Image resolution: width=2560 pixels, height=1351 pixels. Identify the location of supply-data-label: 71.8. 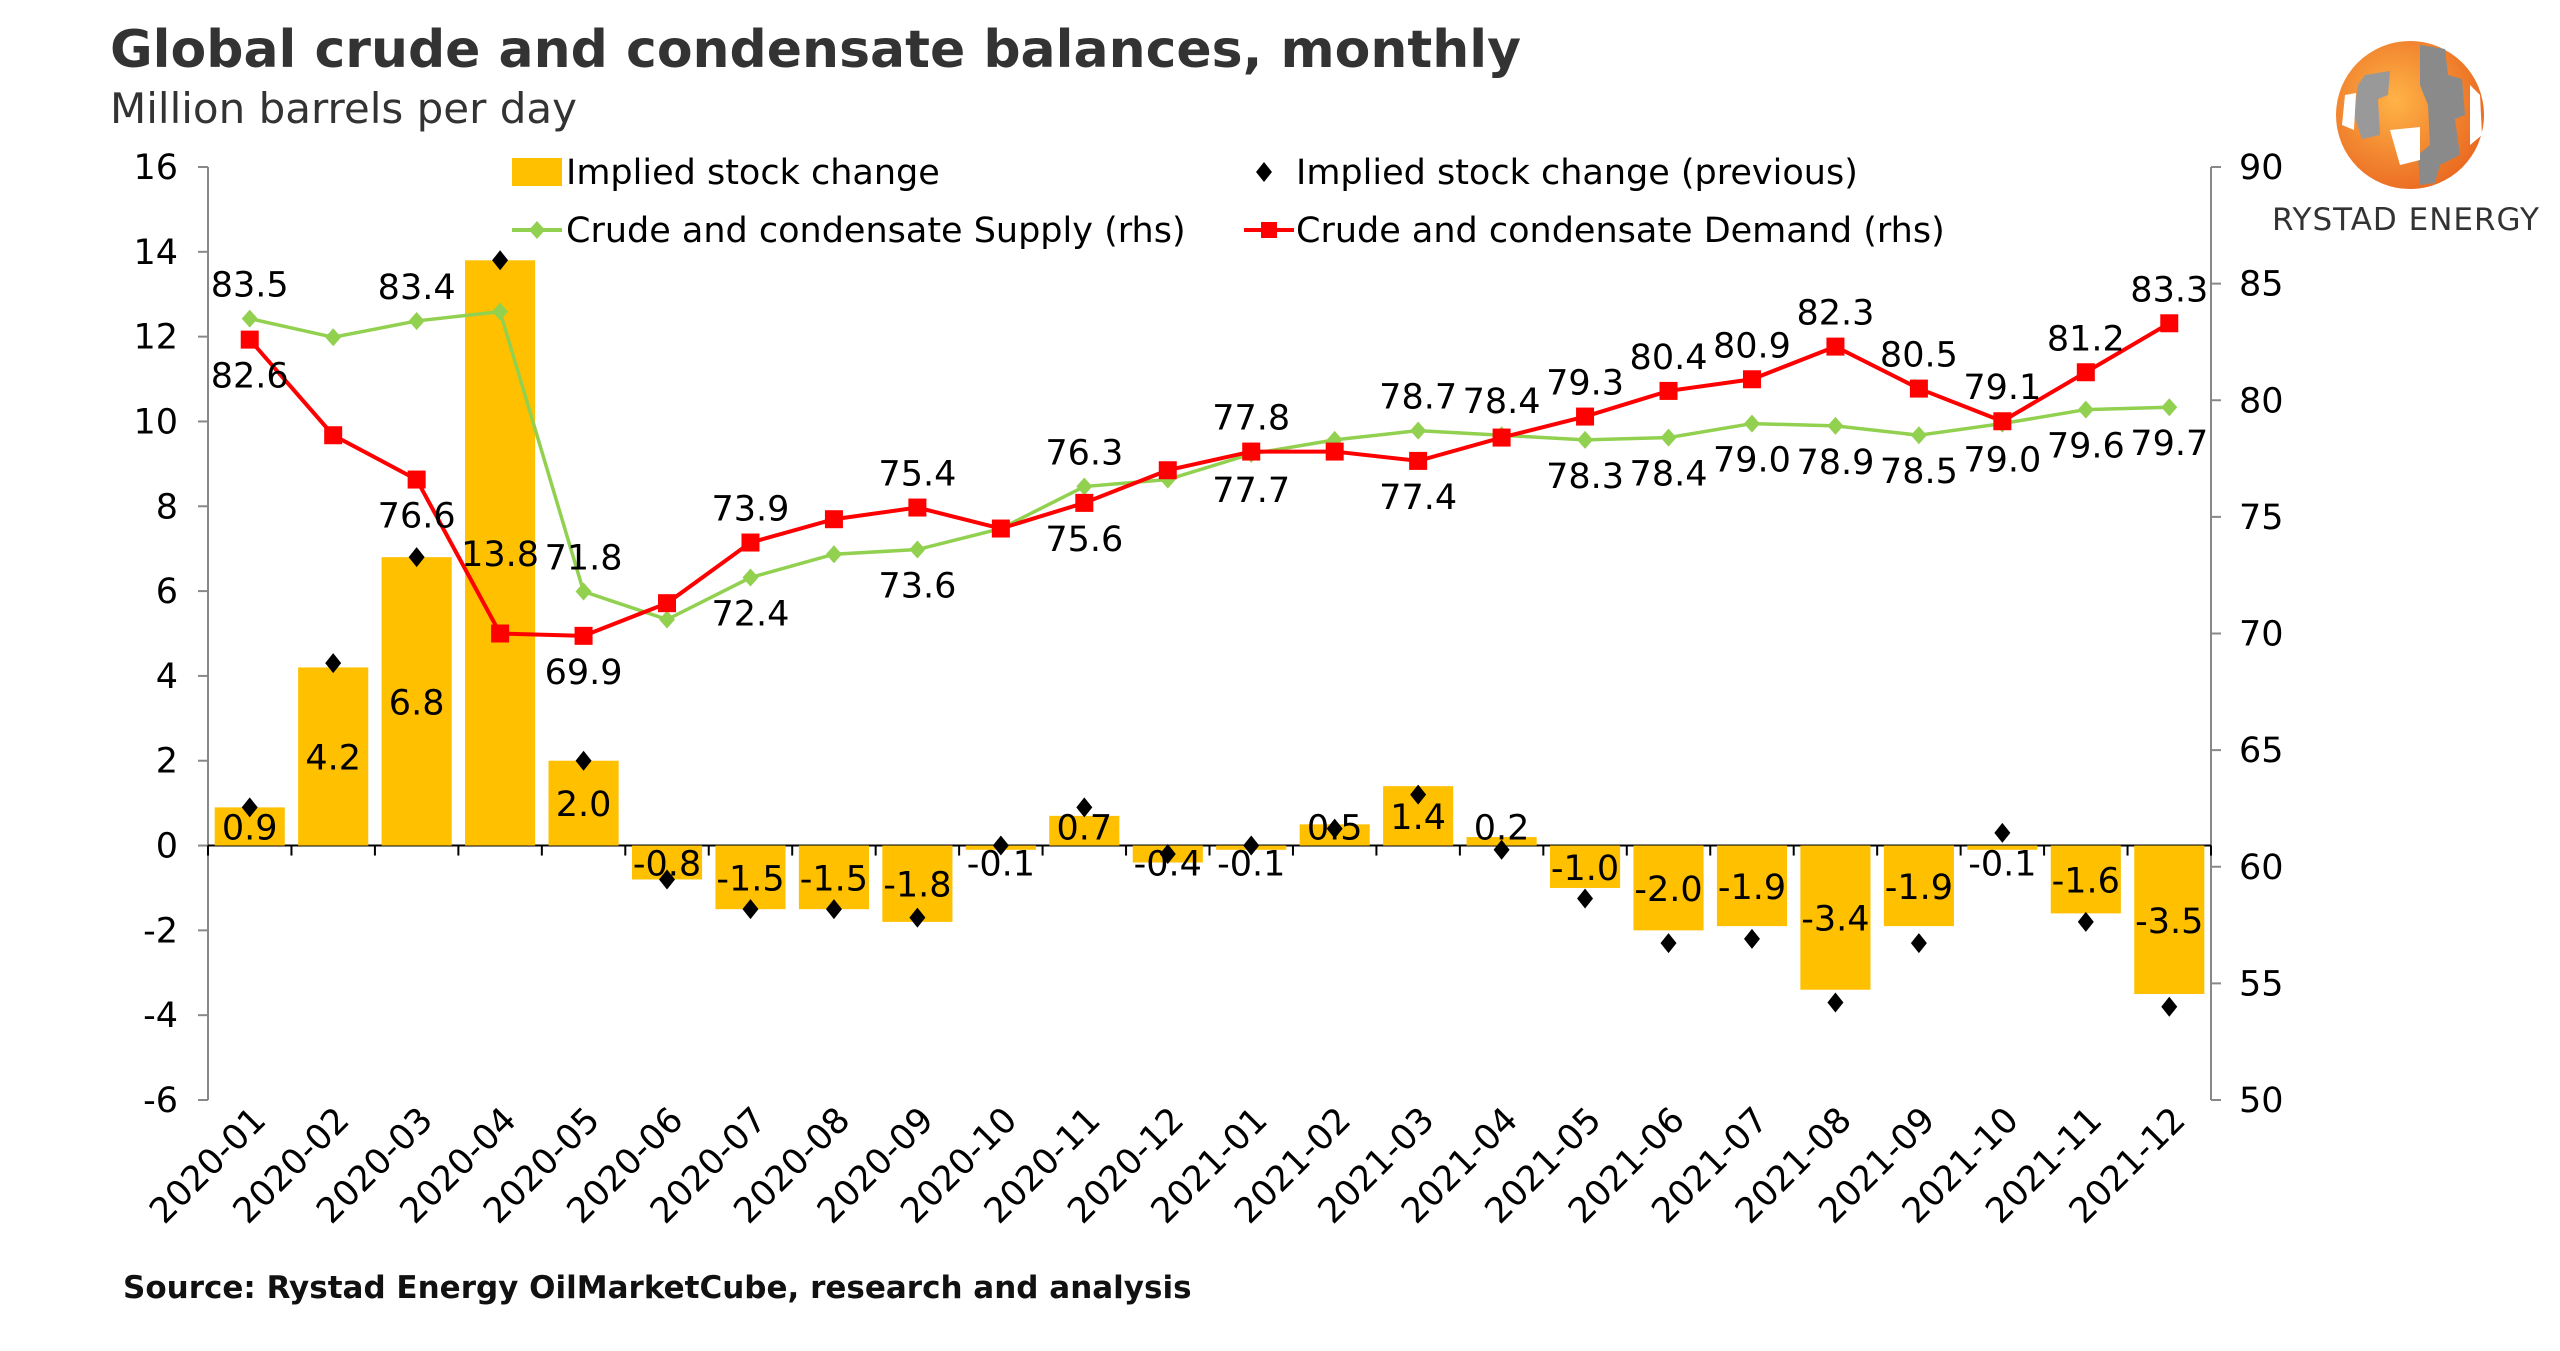
(584, 559).